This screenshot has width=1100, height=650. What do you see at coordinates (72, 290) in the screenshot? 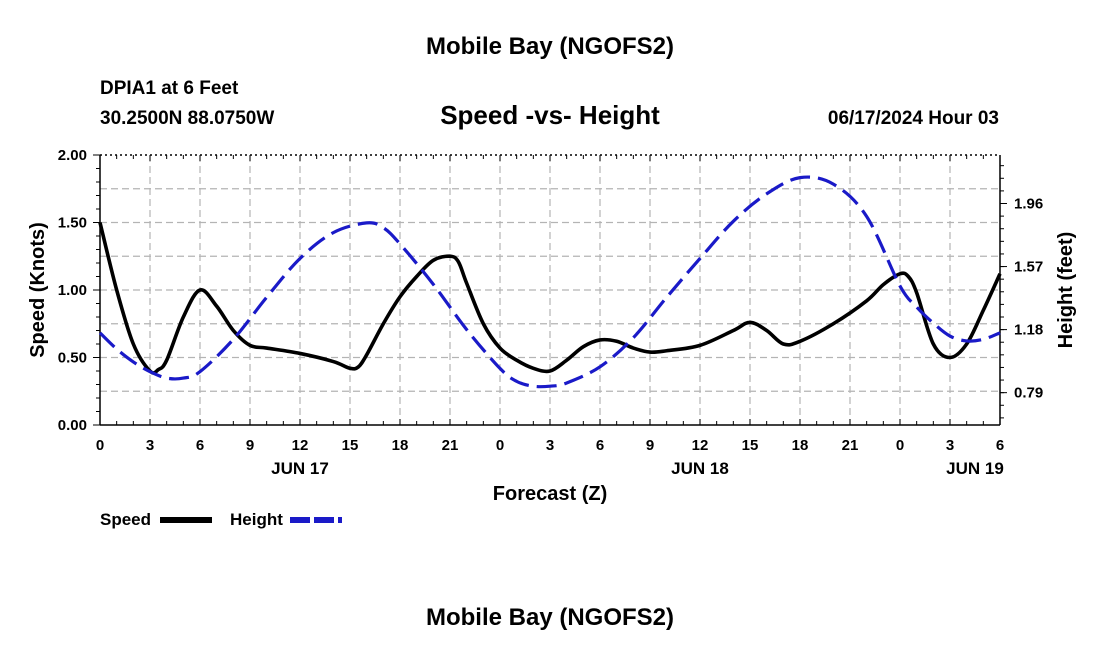
I see `y-left-tick-label: 1.00` at bounding box center [72, 290].